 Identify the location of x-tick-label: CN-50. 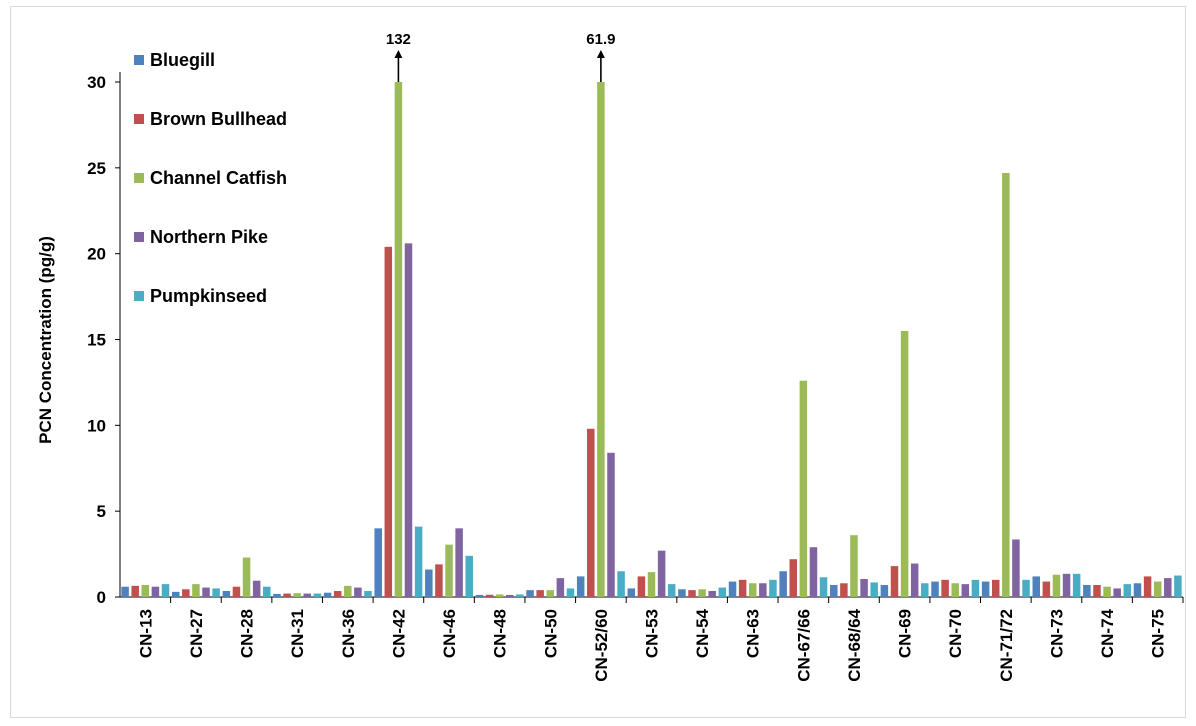
(550, 633).